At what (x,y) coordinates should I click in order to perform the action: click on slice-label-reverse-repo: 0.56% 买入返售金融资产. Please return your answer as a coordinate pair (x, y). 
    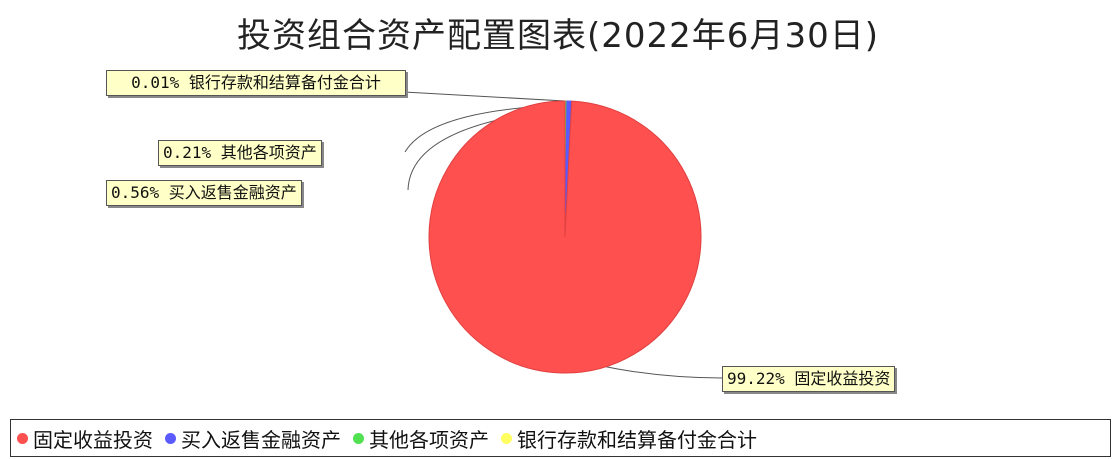
    Looking at the image, I should click on (204, 193).